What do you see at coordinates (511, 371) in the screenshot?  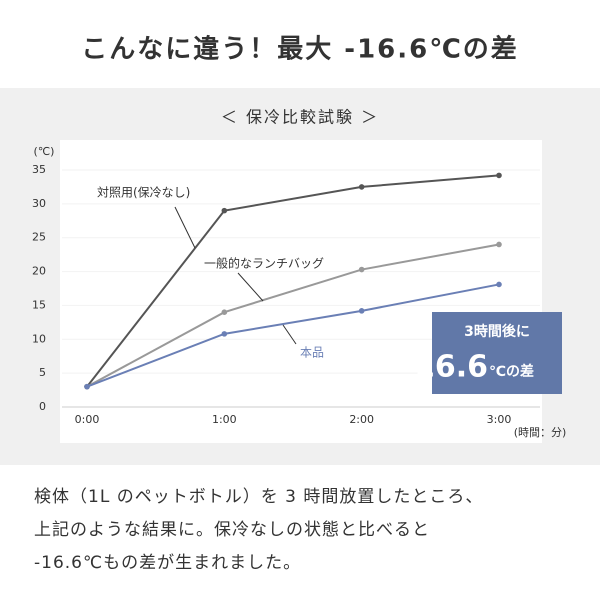 I see `callout-unit: ℃の差` at bounding box center [511, 371].